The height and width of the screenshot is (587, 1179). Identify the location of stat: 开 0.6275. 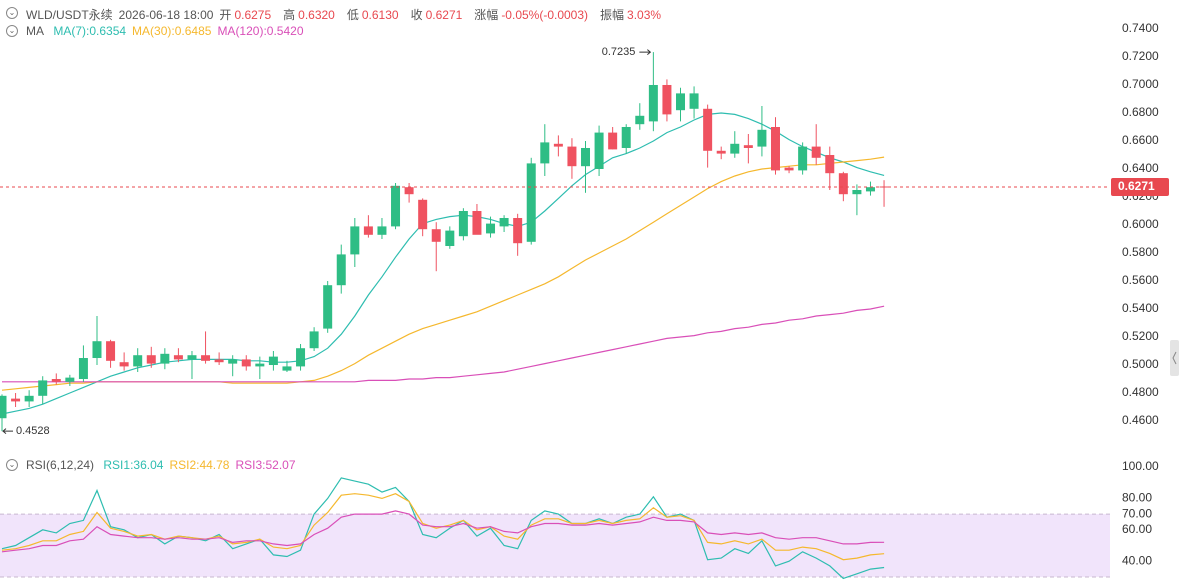
(248, 15).